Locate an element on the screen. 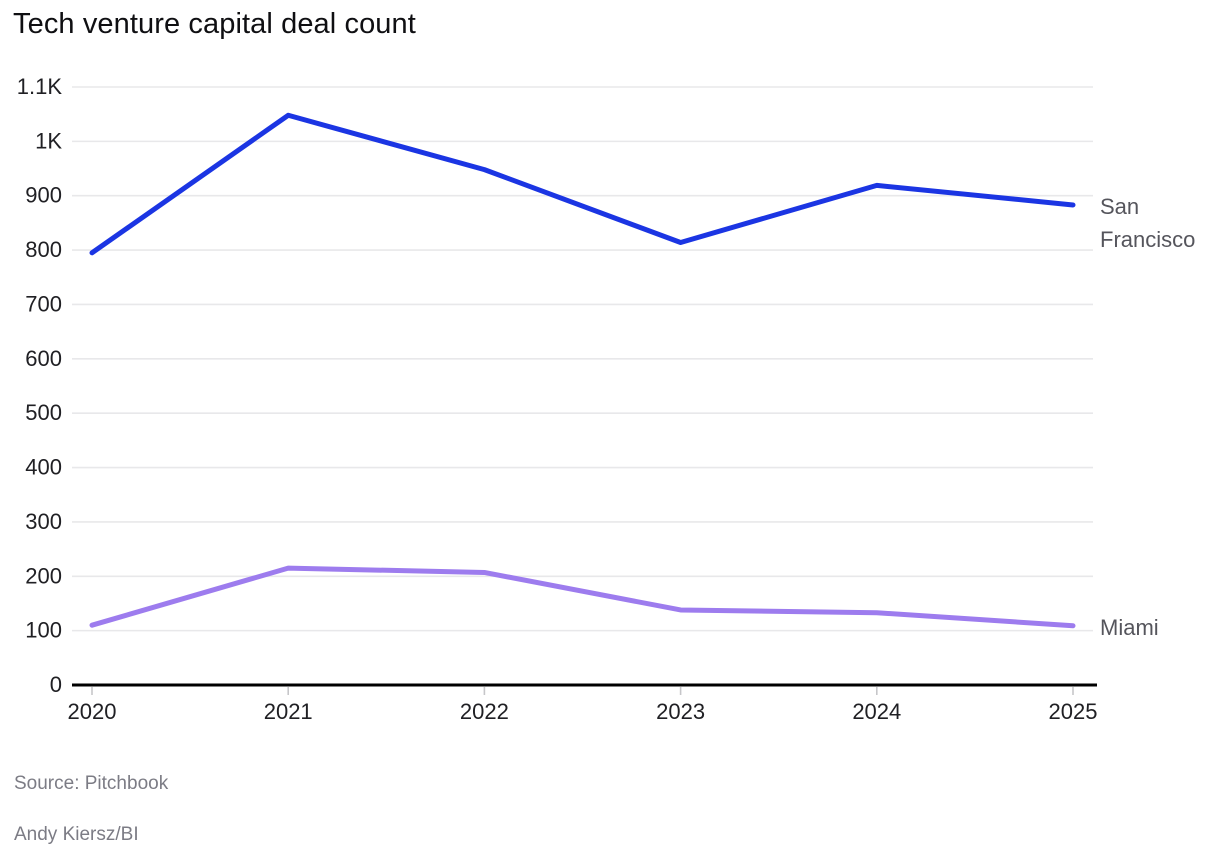  y-tick-label: 1.1K is located at coordinates (40, 86).